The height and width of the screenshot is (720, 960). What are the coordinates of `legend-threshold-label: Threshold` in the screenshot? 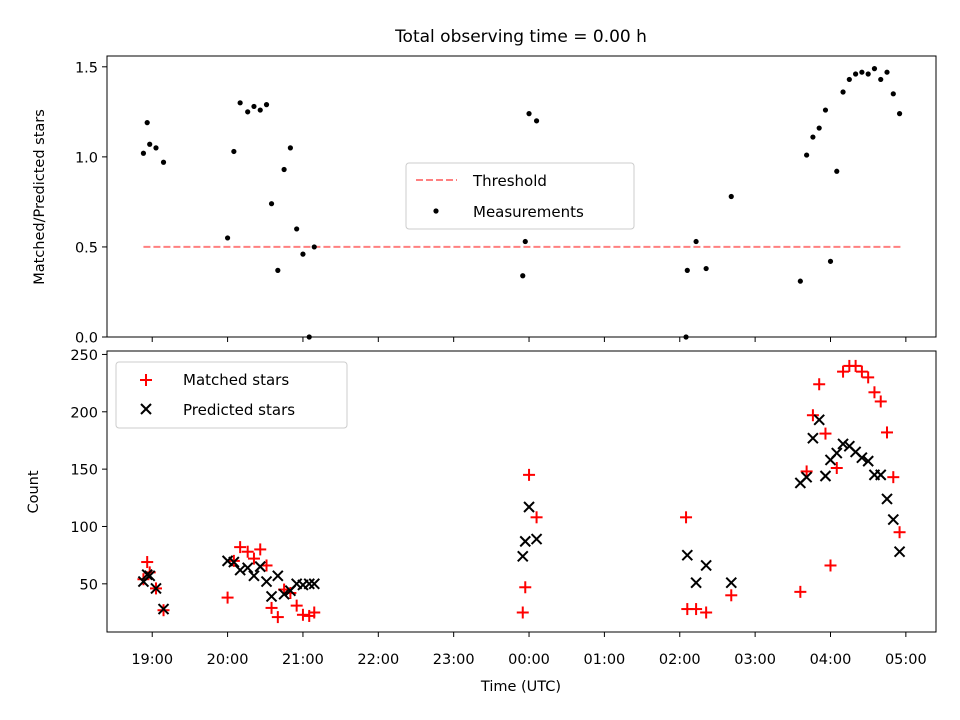 It's located at (509, 181).